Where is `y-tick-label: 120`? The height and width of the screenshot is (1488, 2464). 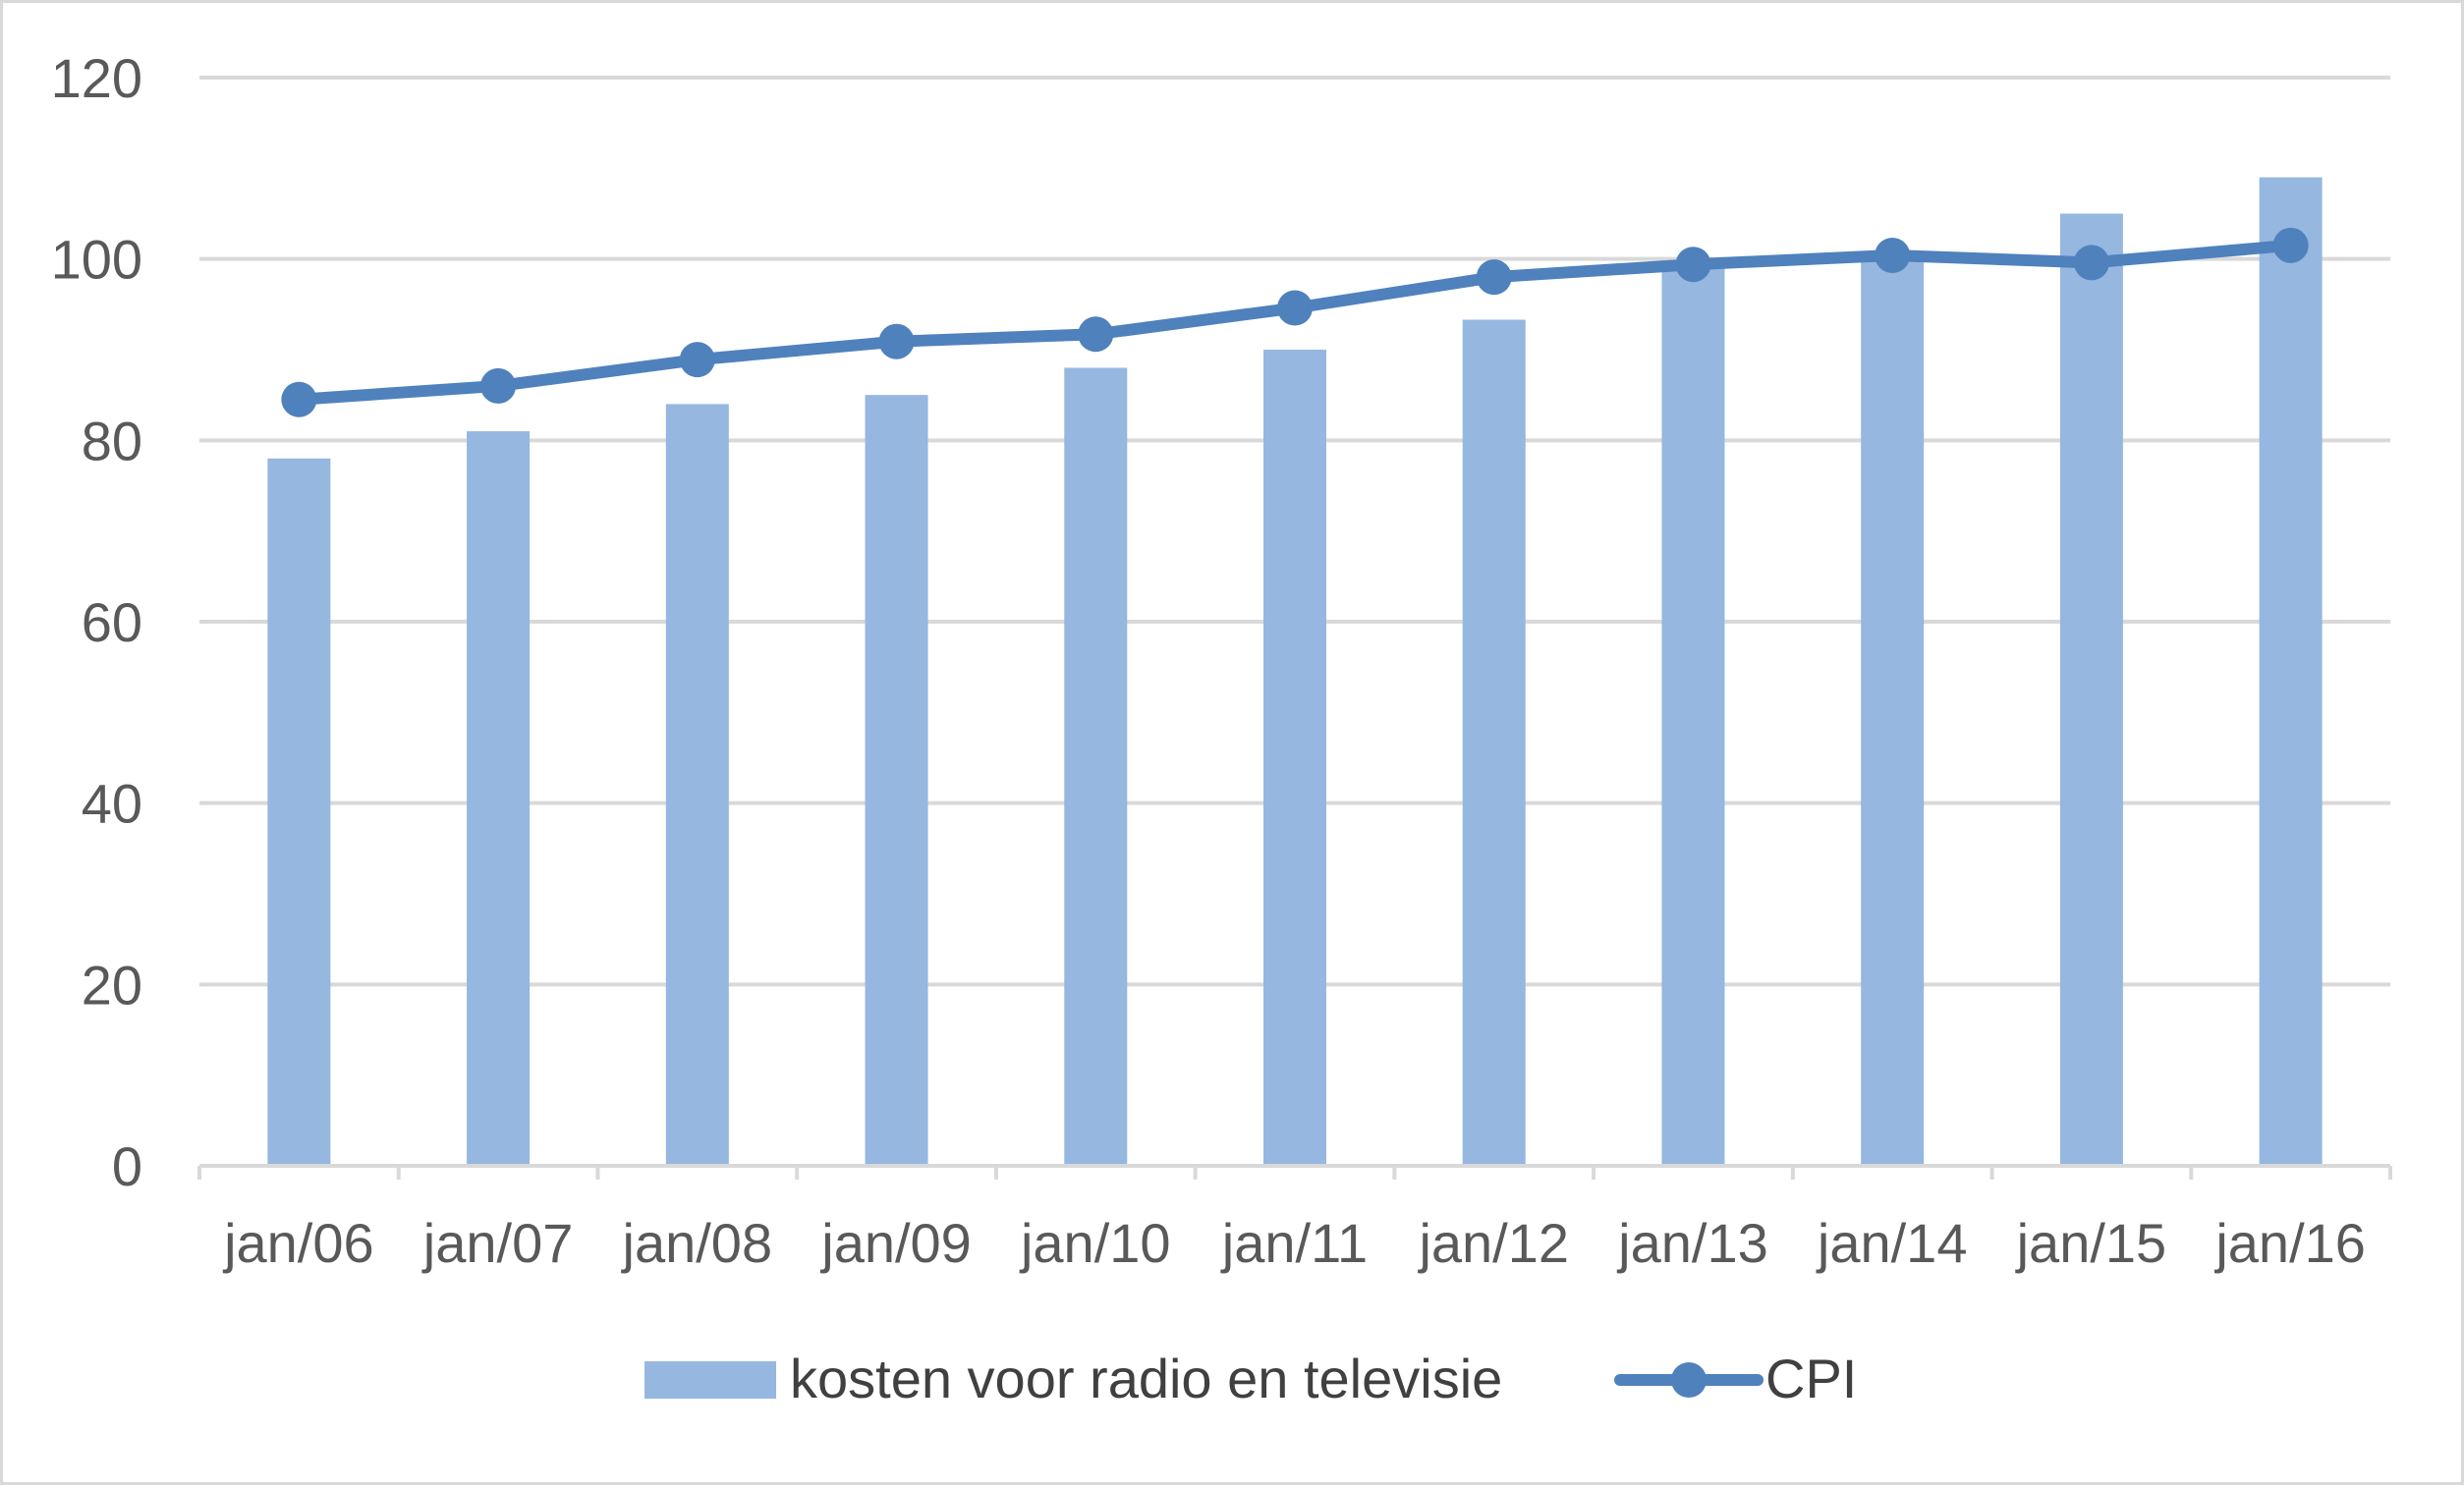 y-tick-label: 120 is located at coordinates (96, 78).